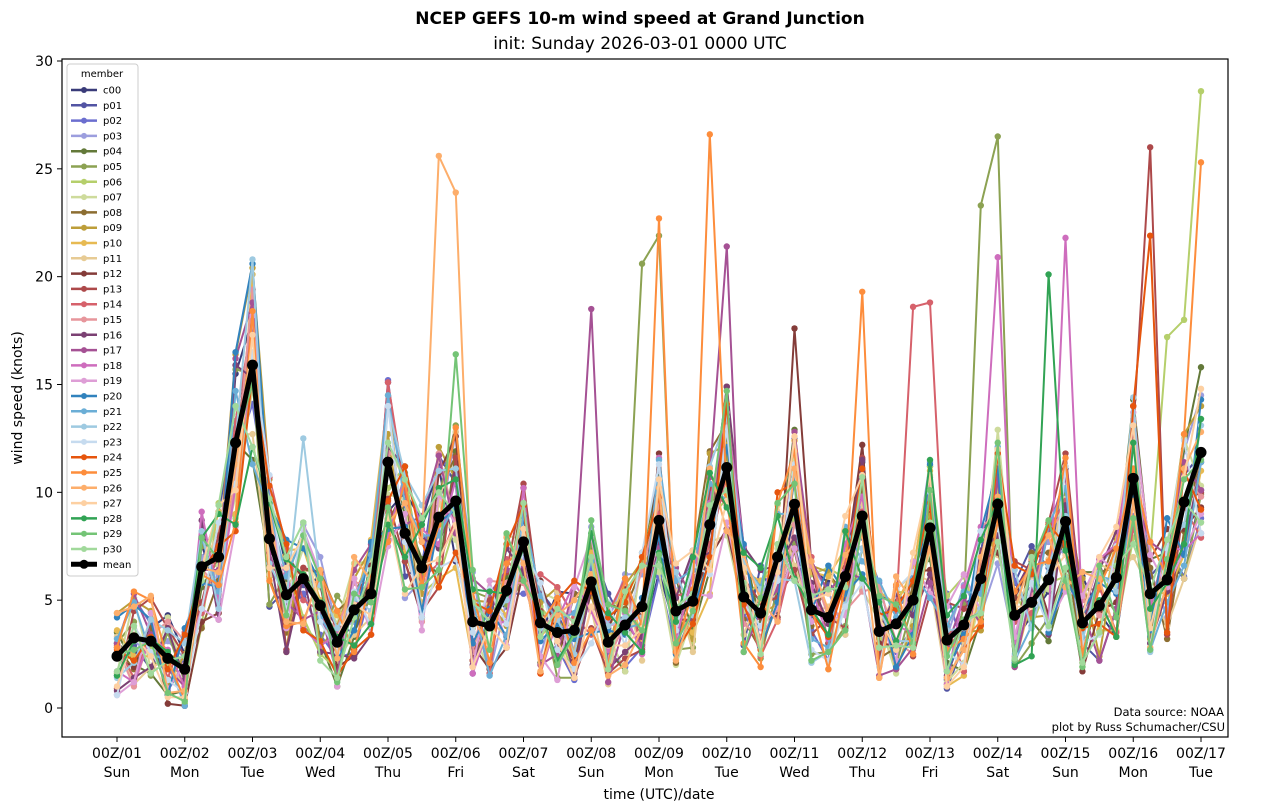  I want to click on legend-item-p02: p02, so click(96, 121).